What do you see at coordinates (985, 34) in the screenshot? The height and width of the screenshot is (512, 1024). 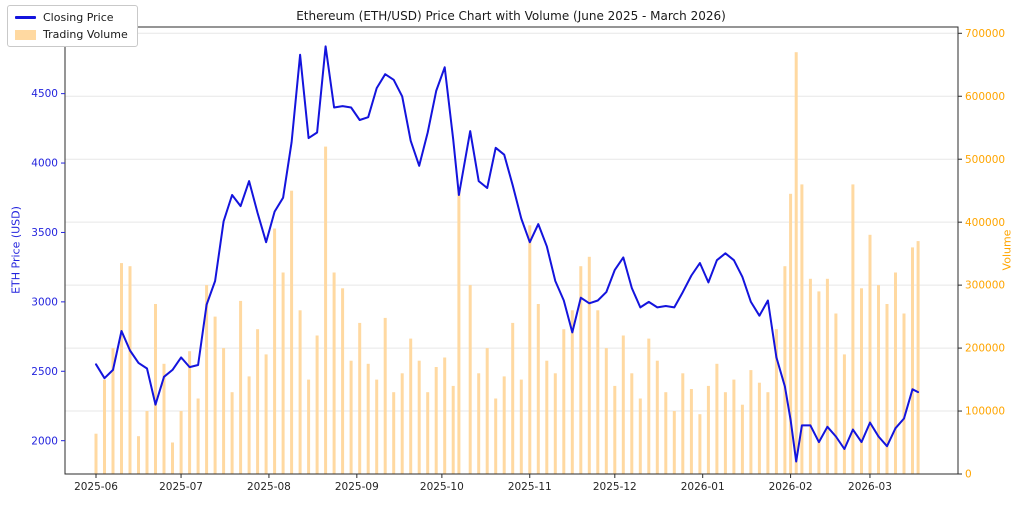 I see `volume-tick-label: 700000` at bounding box center [985, 34].